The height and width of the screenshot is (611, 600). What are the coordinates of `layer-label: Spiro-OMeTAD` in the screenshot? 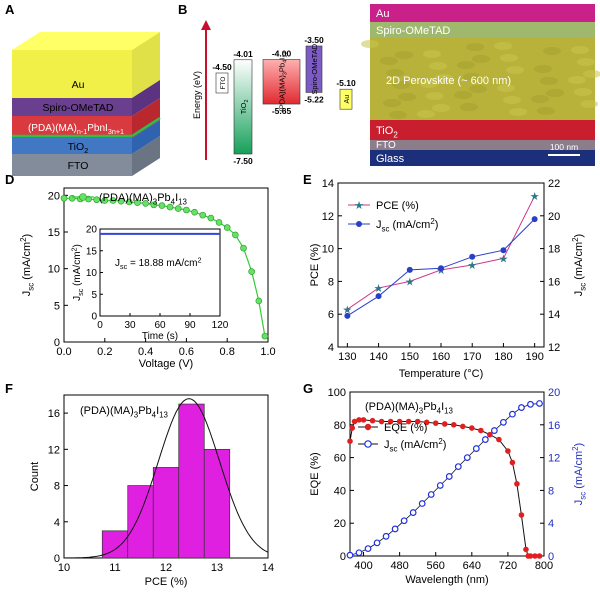 It's located at (78, 108).